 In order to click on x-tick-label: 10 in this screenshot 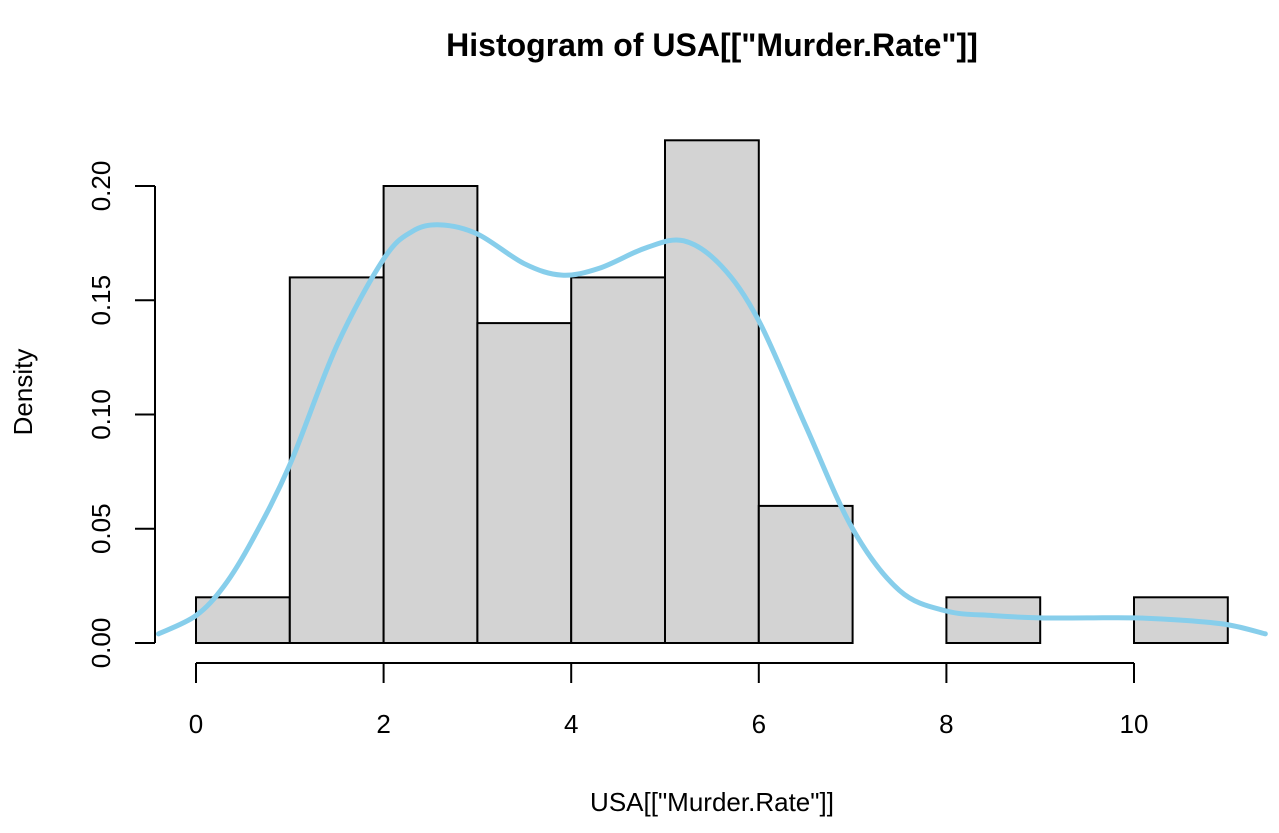, I will do `click(1134, 724)`.